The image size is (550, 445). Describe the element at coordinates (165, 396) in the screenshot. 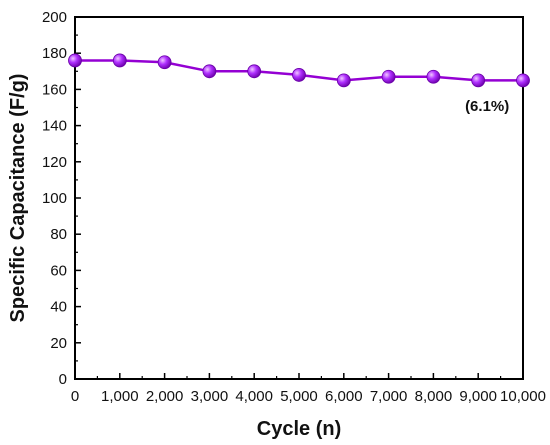

I see `x-tick-label: 2,000` at that location.